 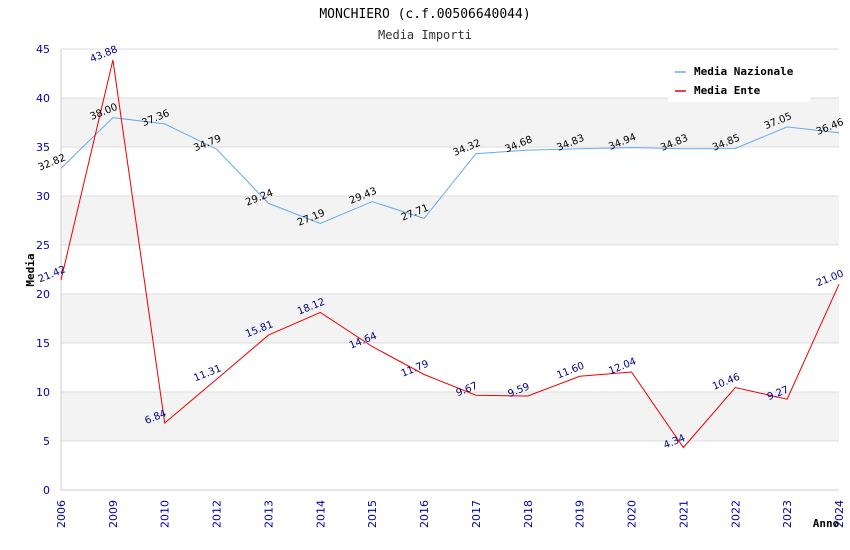 I want to click on chart-title: MONCHIERO (c.f.00506640044), so click(x=424, y=14).